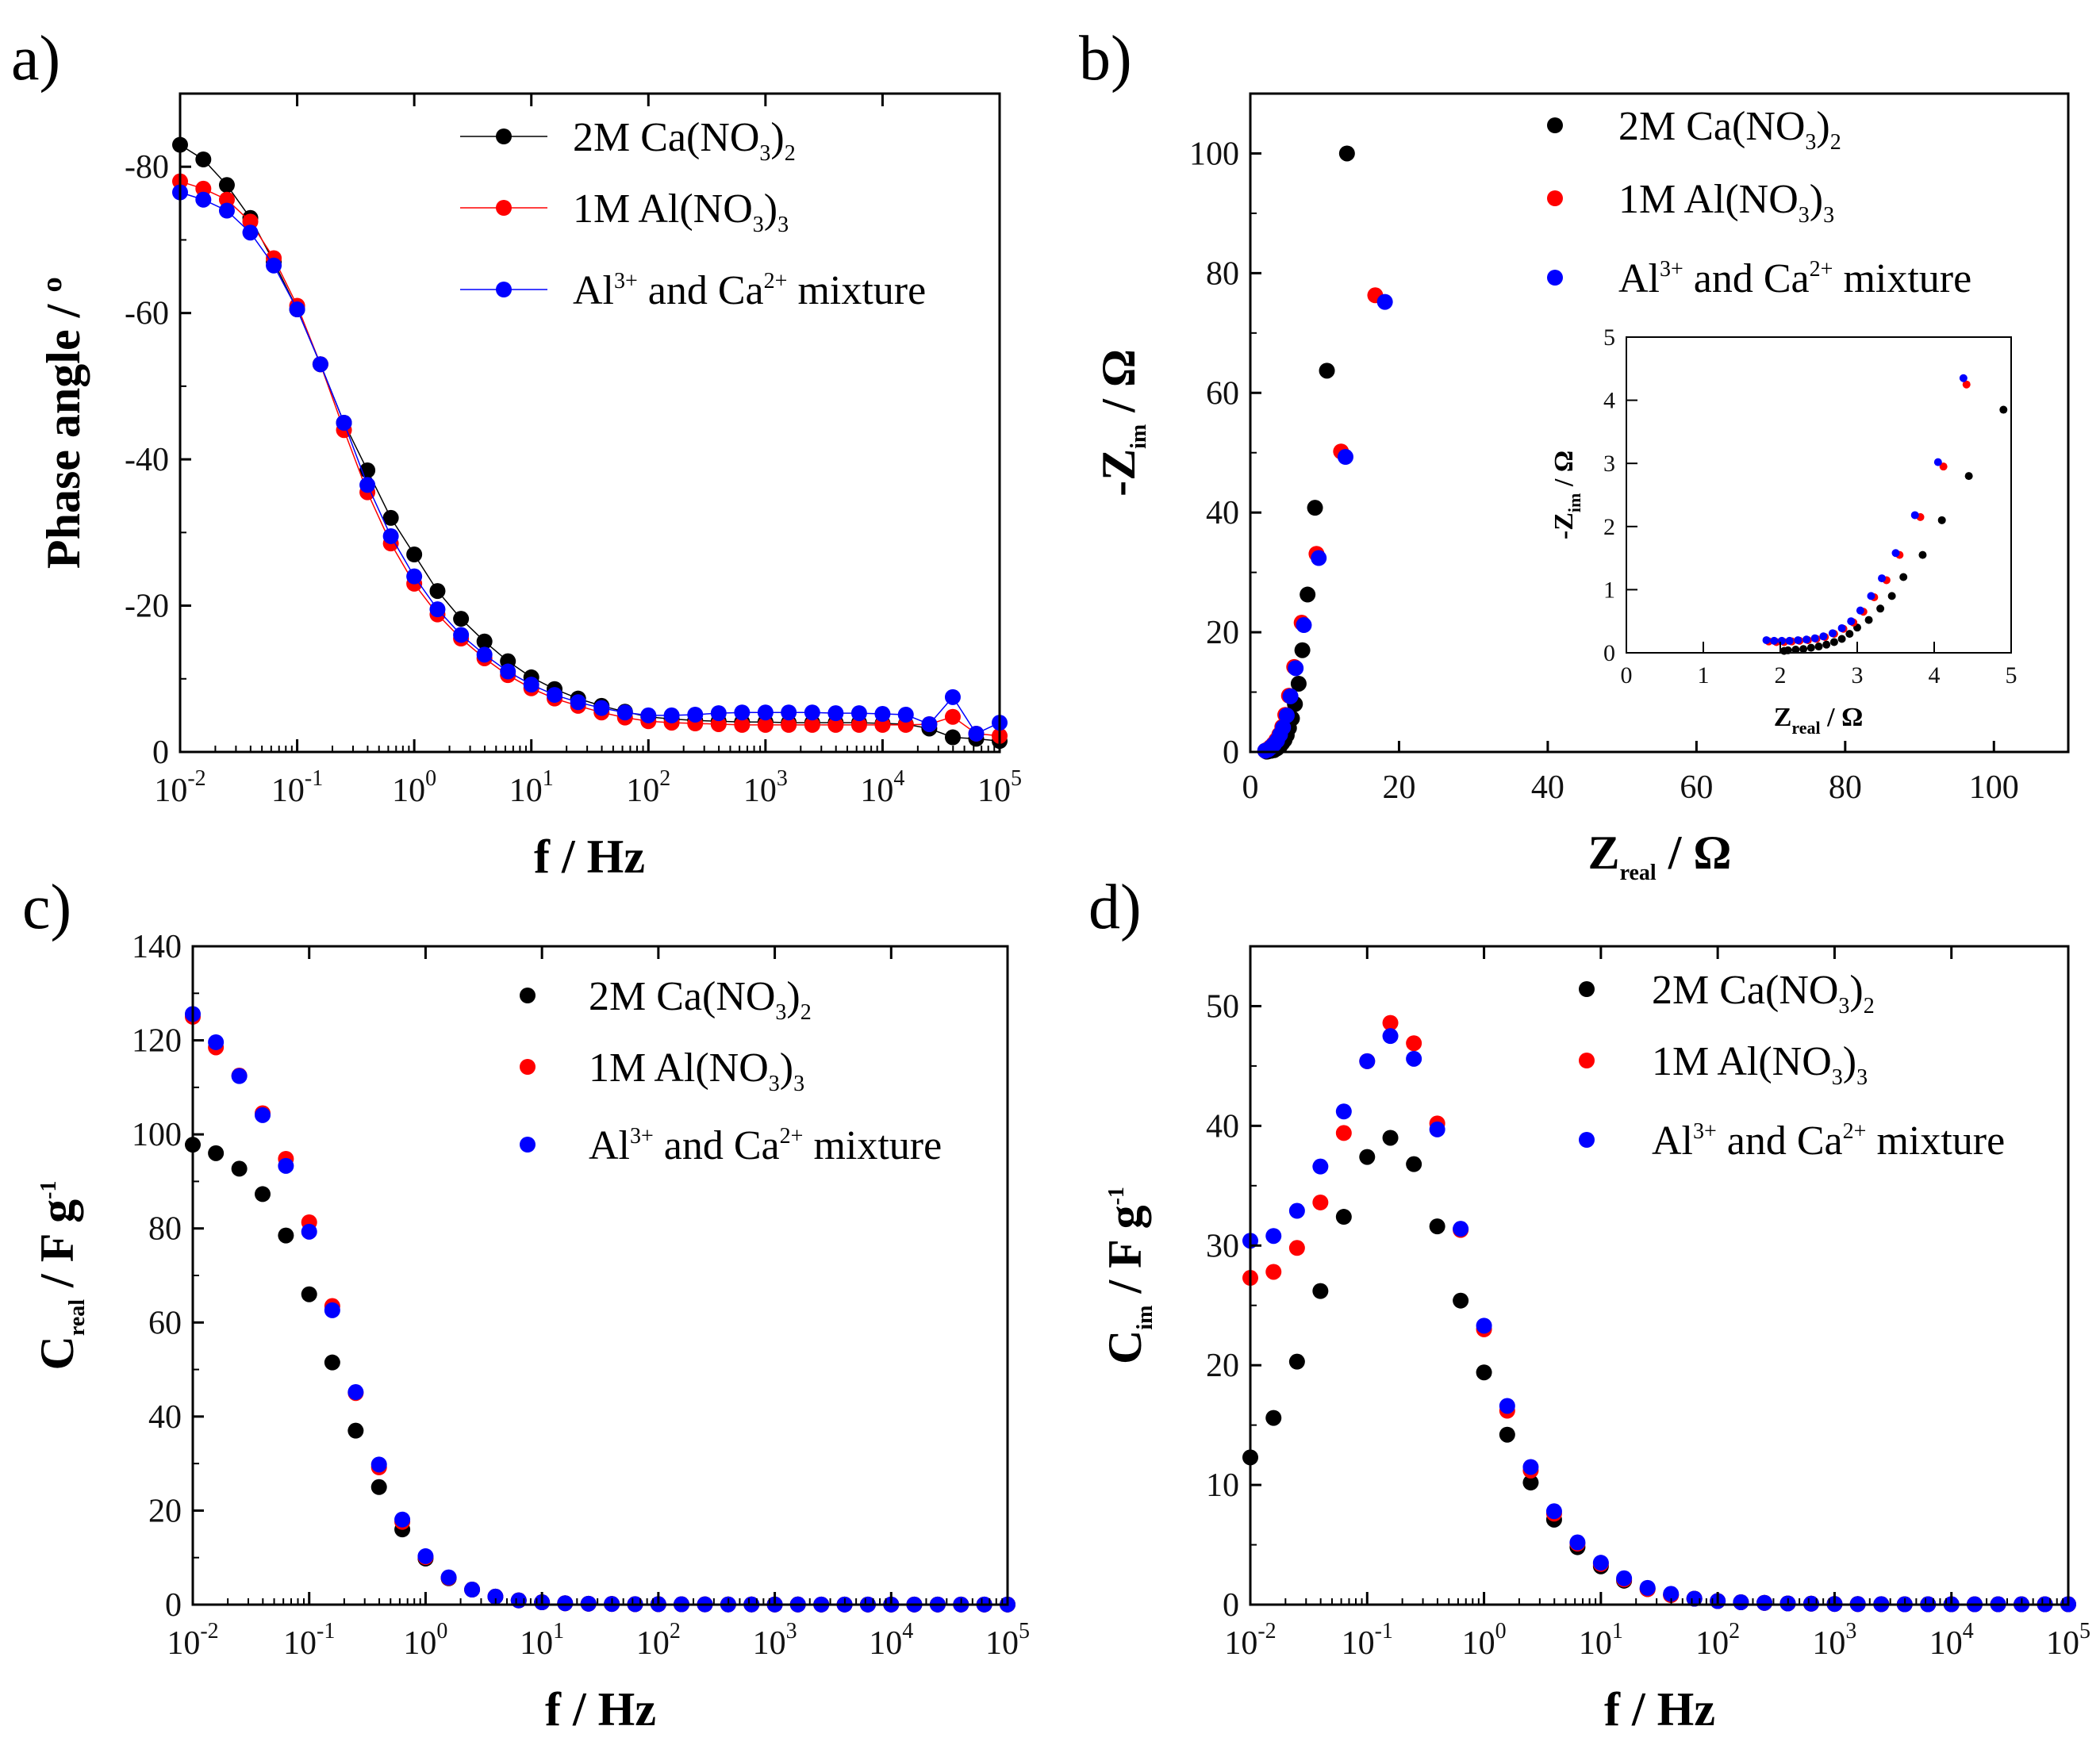 The image size is (2100, 1749). What do you see at coordinates (1609, 527) in the screenshot?
I see `inset-ytick-label: 2` at bounding box center [1609, 527].